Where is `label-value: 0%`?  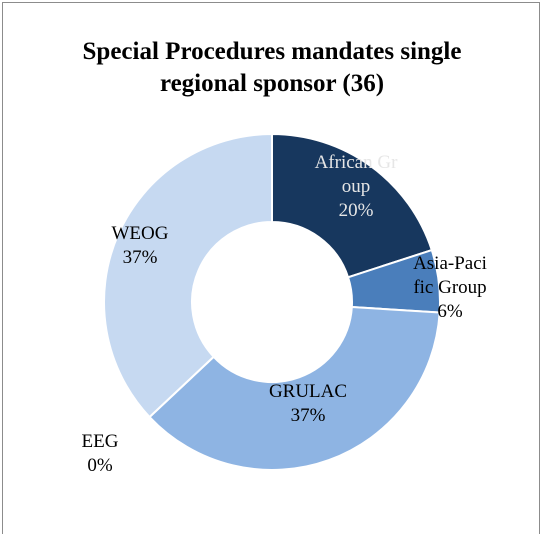
label-value: 0% is located at coordinates (100, 465).